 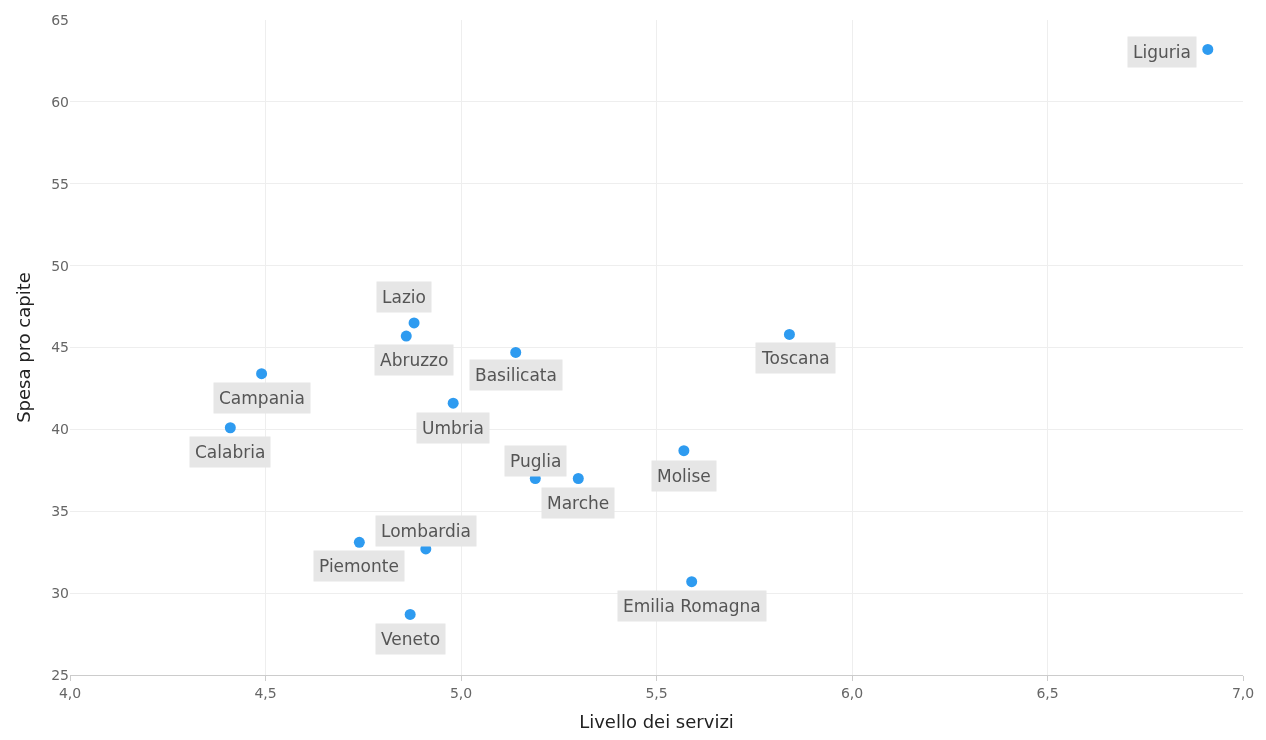 What do you see at coordinates (60, 674) in the screenshot?
I see `y-tick-label: 25` at bounding box center [60, 674].